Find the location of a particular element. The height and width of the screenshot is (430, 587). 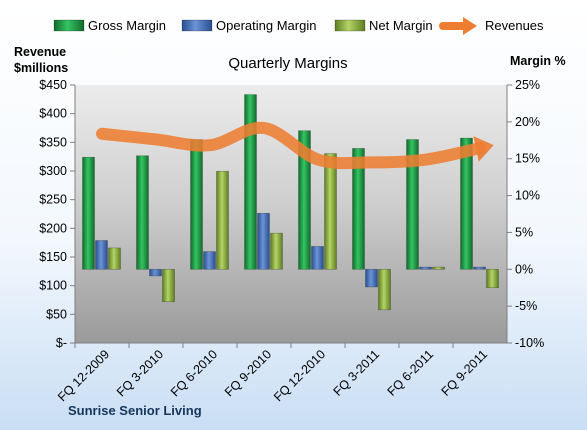

x-tick-label: FQ 12-2010 is located at coordinates (299, 375).